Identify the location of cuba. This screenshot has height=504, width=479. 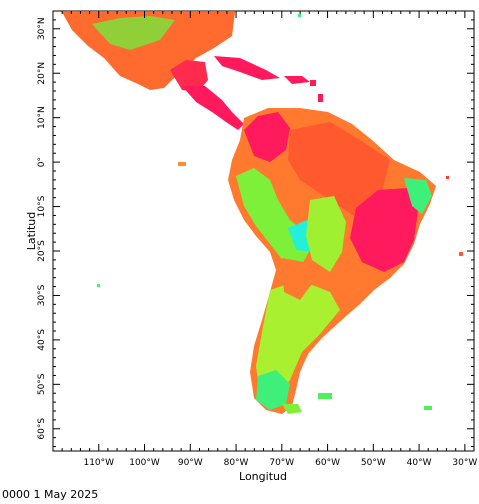
(247, 68).